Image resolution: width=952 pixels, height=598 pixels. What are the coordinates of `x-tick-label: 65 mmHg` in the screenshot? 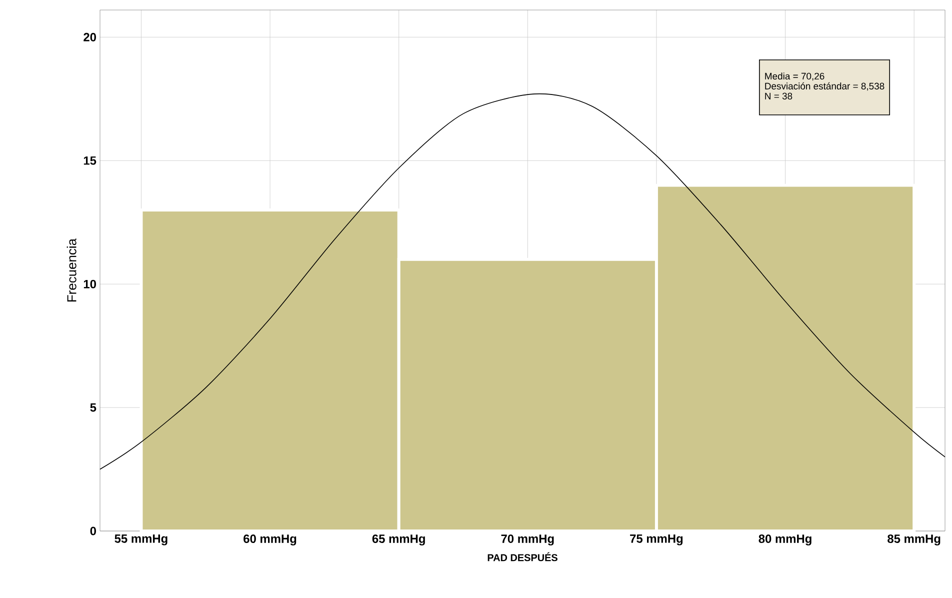 It's located at (398, 540).